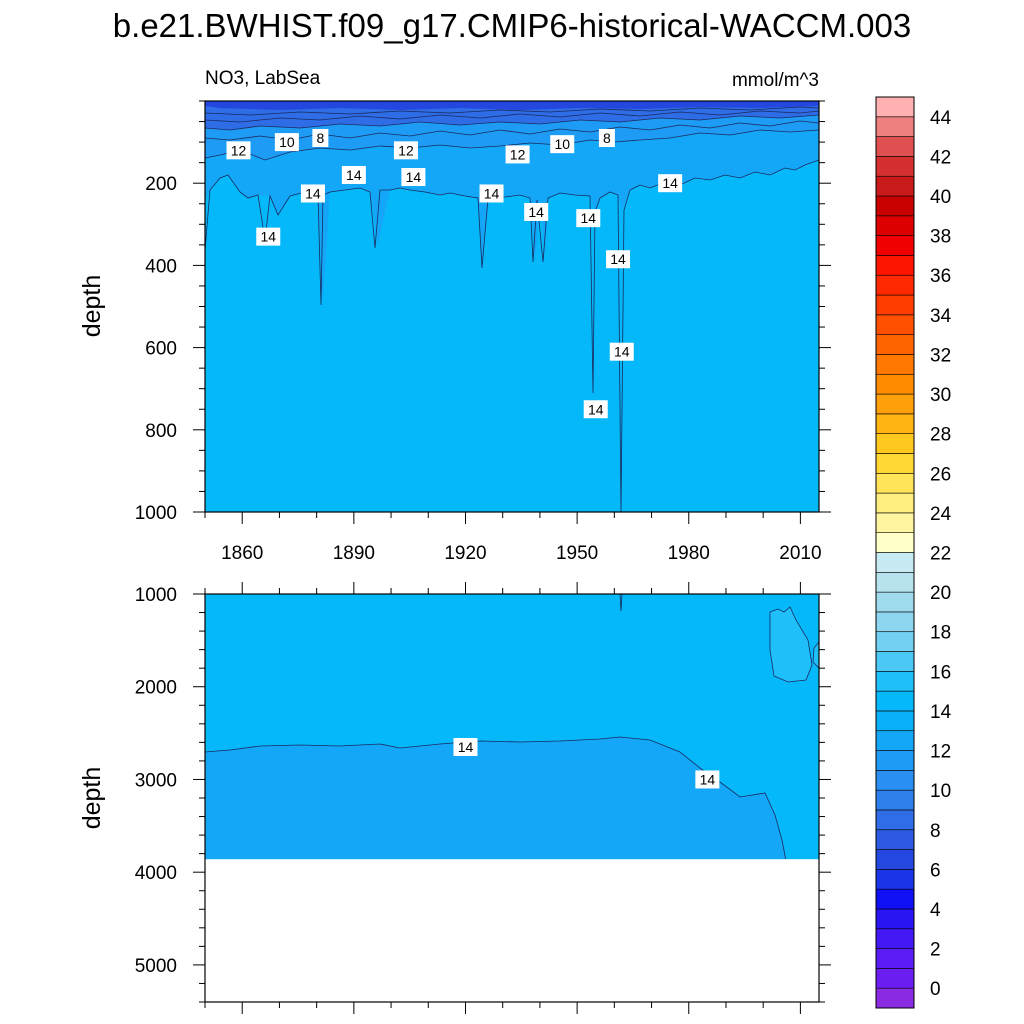 This screenshot has height=1024, width=1024. What do you see at coordinates (156, 688) in the screenshot?
I see `y-tick-label: 2000` at bounding box center [156, 688].